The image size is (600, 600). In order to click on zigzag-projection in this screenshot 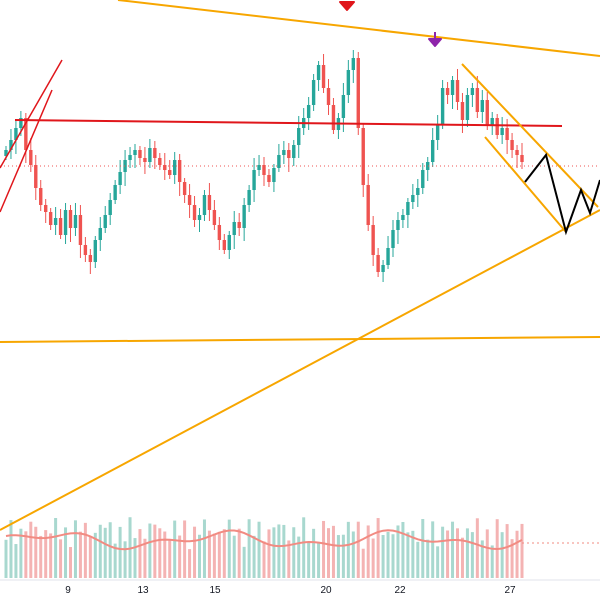, I will do `click(562, 194)`.